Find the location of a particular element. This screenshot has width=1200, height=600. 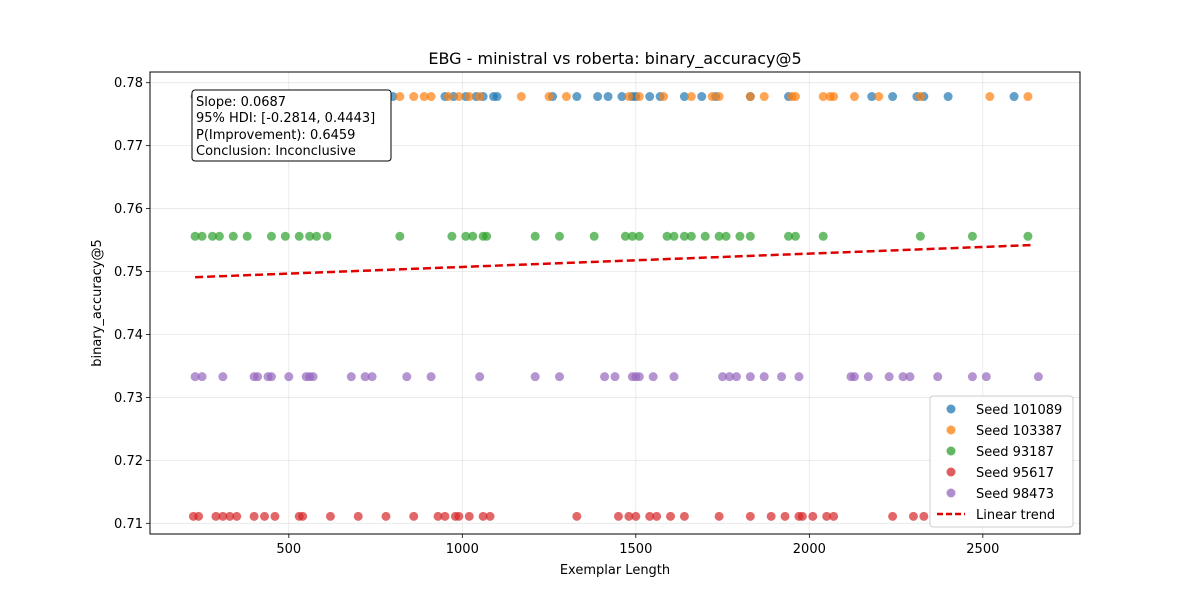

x-tick-label: 500 is located at coordinates (288, 549).